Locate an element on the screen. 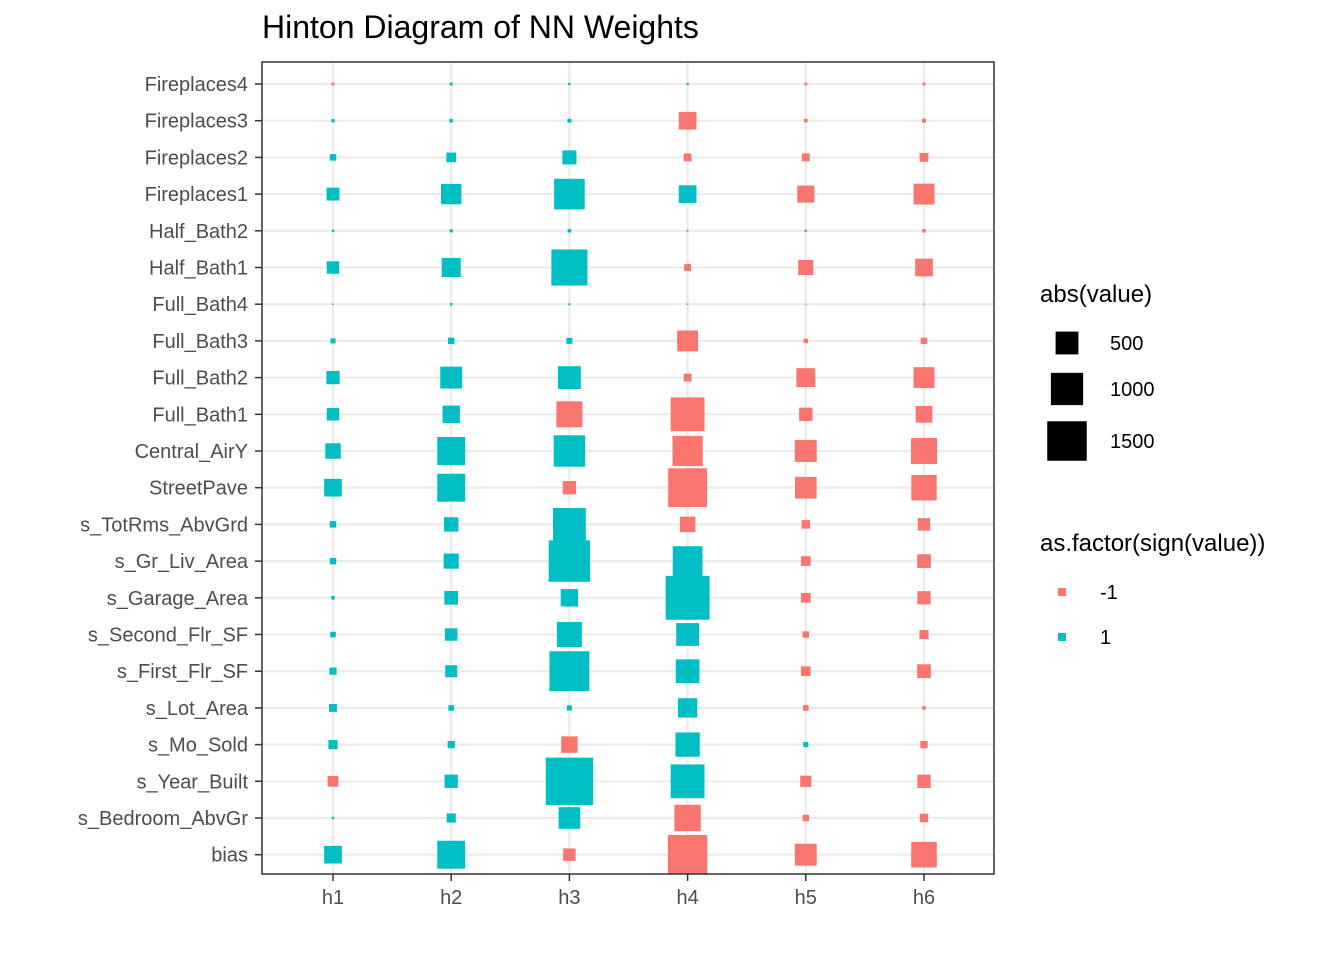  weight-square-s_first_flr_sf-h5 is located at coordinates (805, 671).